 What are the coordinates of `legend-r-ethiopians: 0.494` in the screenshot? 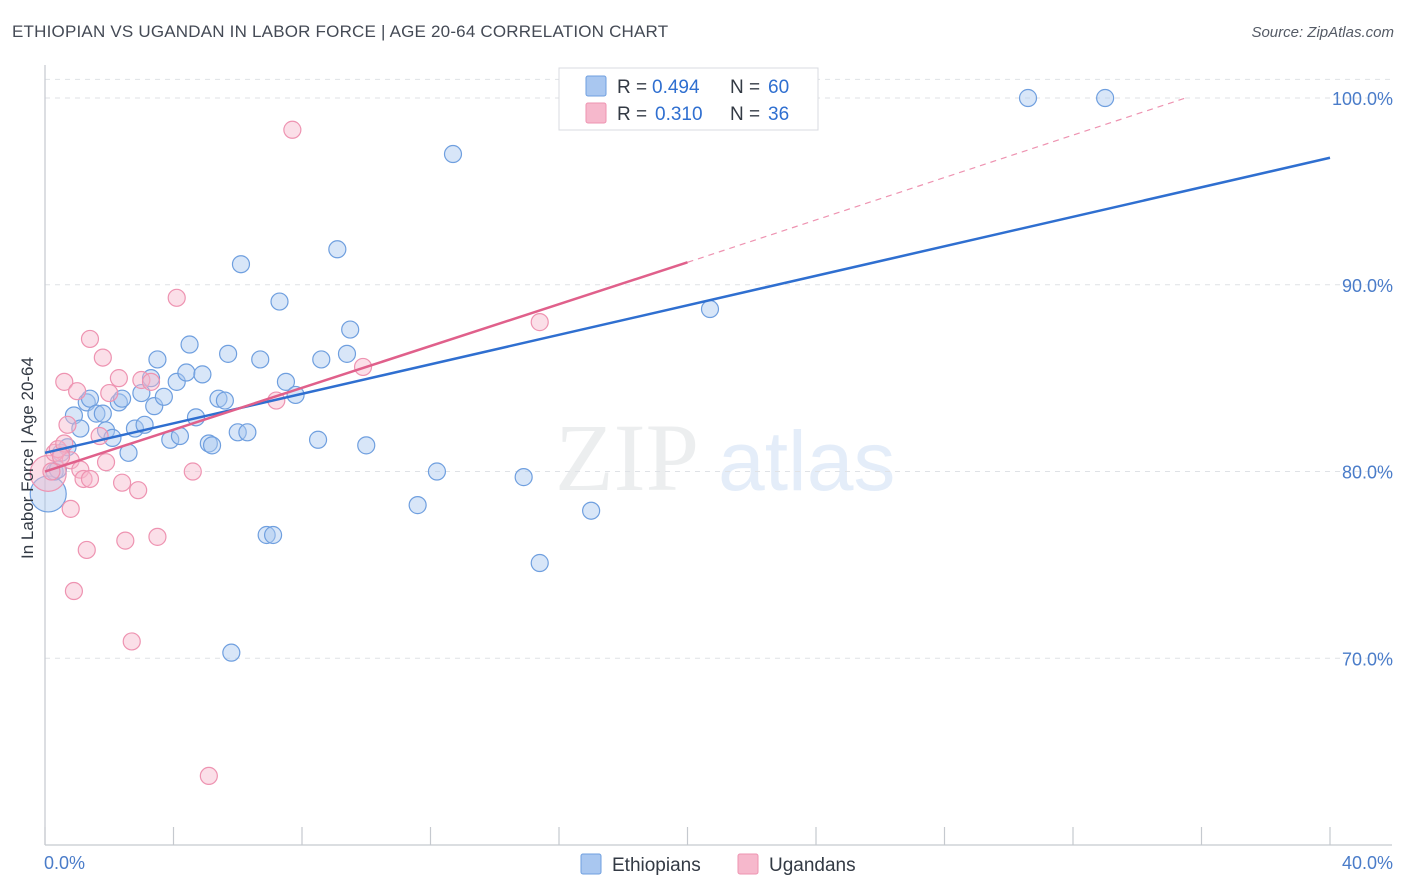 It's located at (676, 87).